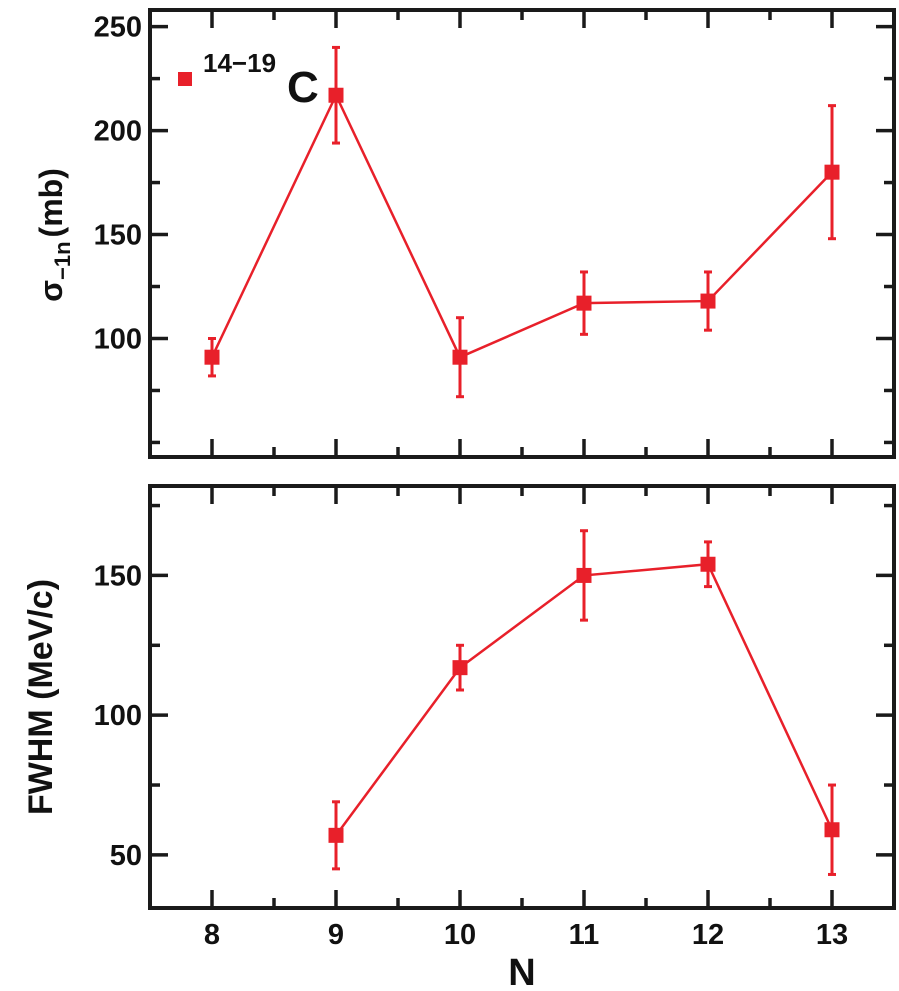 The height and width of the screenshot is (991, 899). What do you see at coordinates (239, 63) in the screenshot?
I see `legend-label-superscript: 14−19` at bounding box center [239, 63].